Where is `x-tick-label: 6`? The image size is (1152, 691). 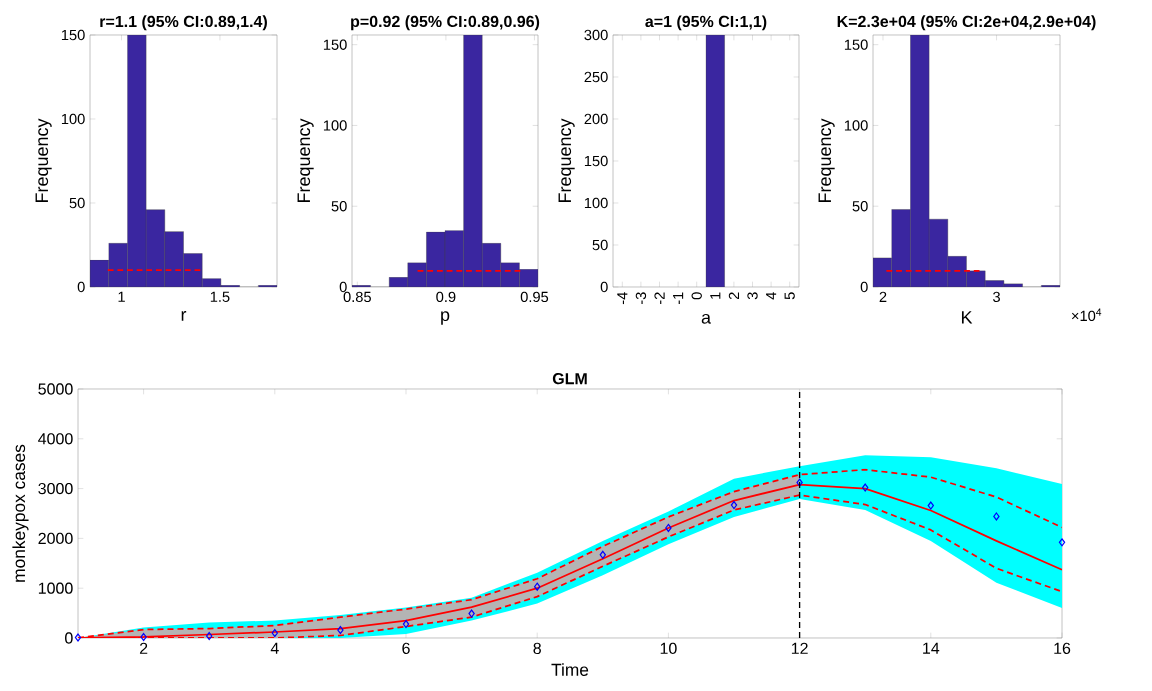
x-tick-label: 6 is located at coordinates (406, 648).